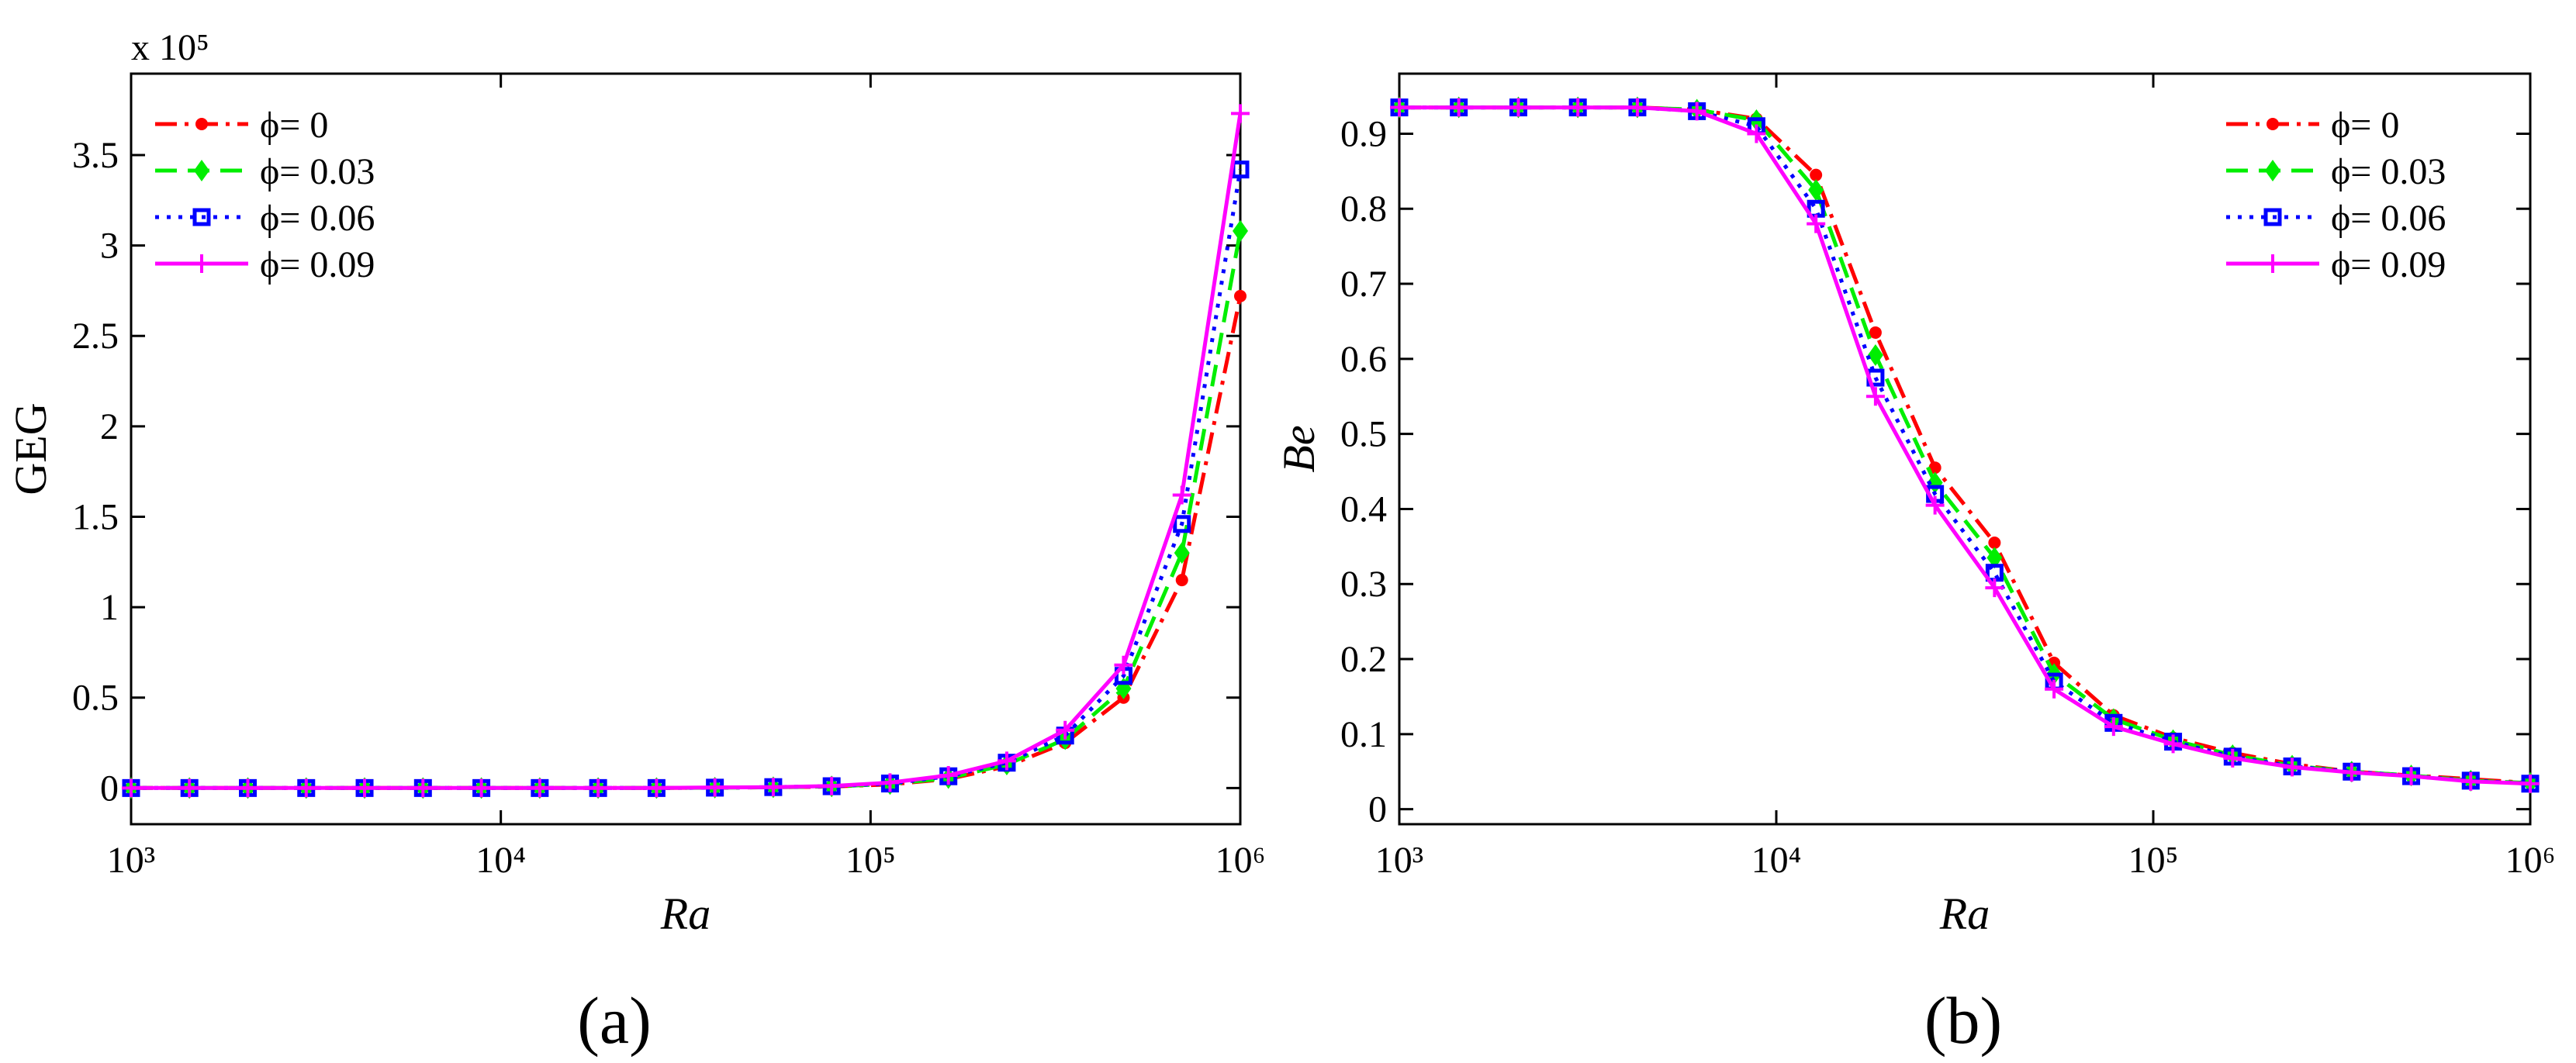 The width and height of the screenshot is (2576, 1063). I want to click on axis-multiplier: x 10⁵, so click(170, 47).